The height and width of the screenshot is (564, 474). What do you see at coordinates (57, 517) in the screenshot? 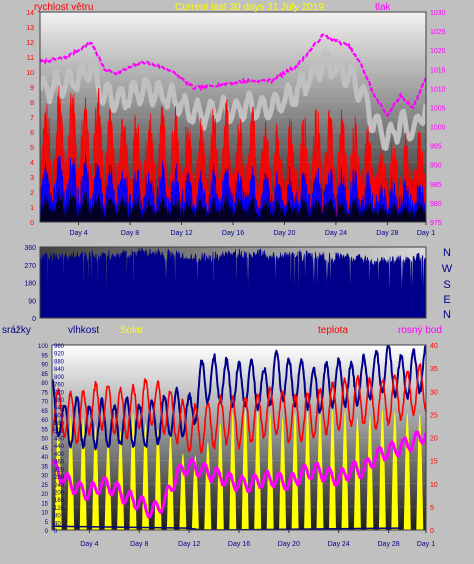
I see `y-tick-label-solar: 80` at bounding box center [57, 517].